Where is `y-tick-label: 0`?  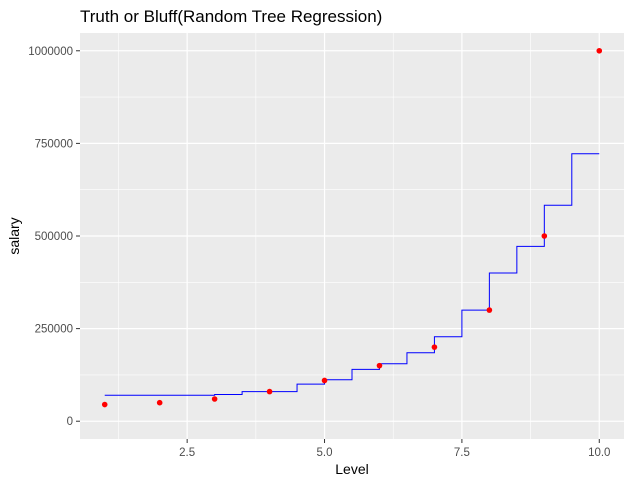
y-tick-label: 0 is located at coordinates (70, 422).